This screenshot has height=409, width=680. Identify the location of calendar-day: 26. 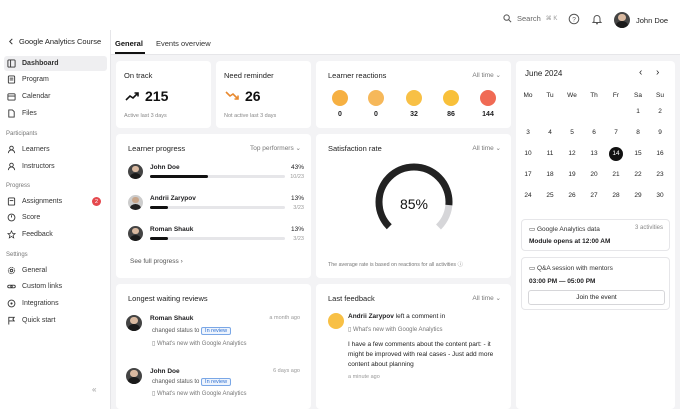
(572, 195).